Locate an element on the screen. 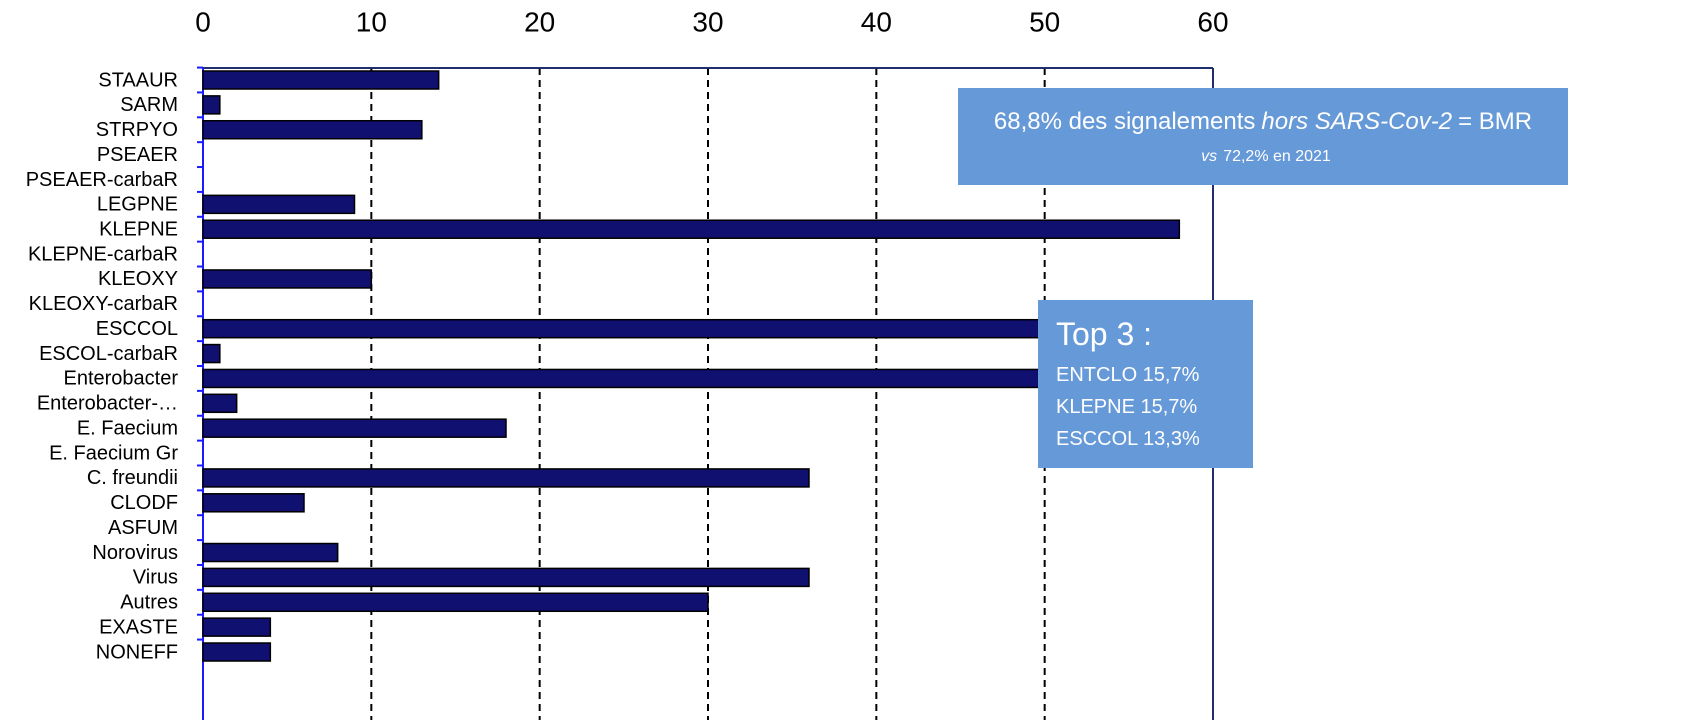  y-tick-label: STAAUR is located at coordinates (138, 80).